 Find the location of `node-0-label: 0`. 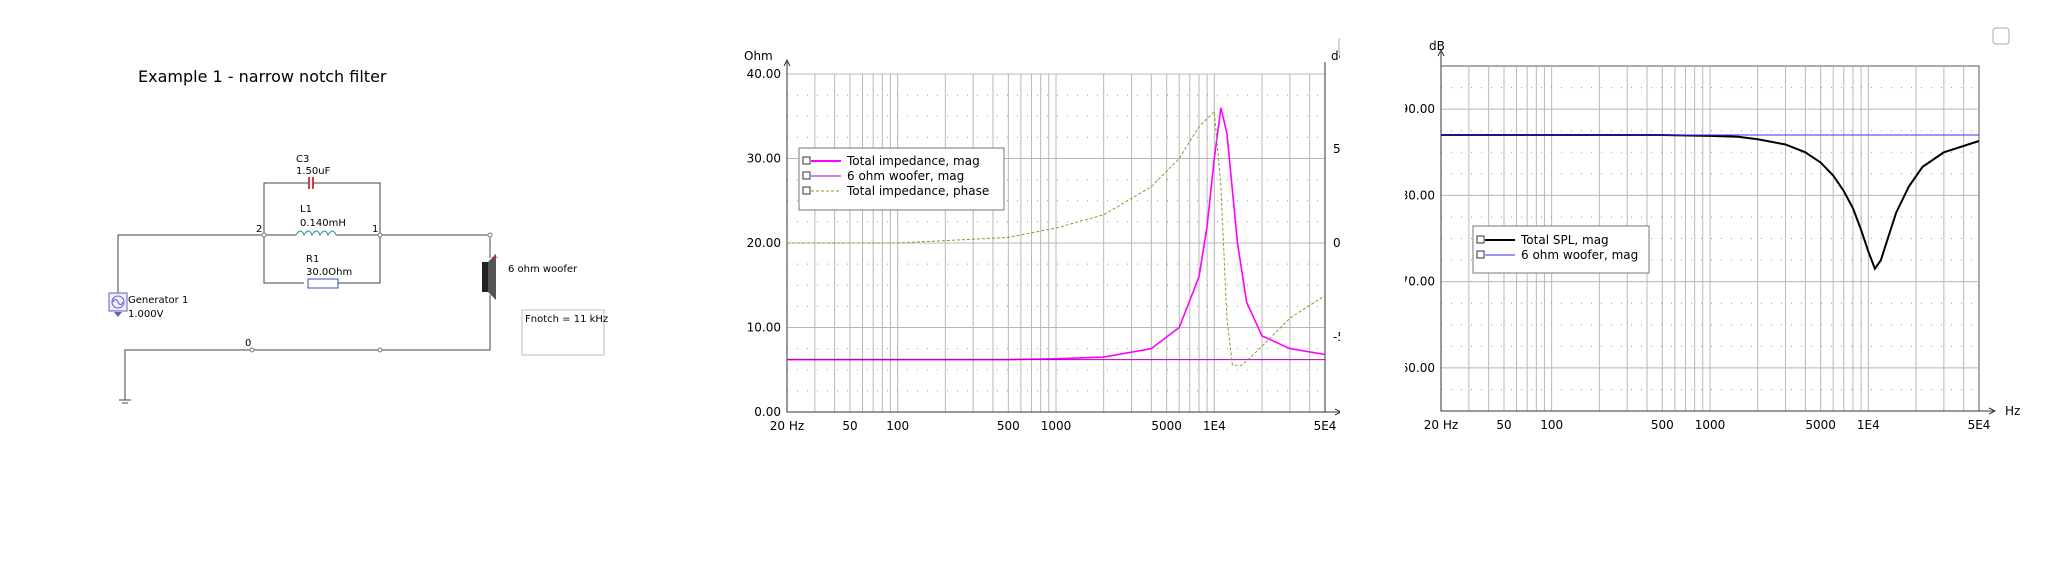

node-0-label: 0 is located at coordinates (248, 343).